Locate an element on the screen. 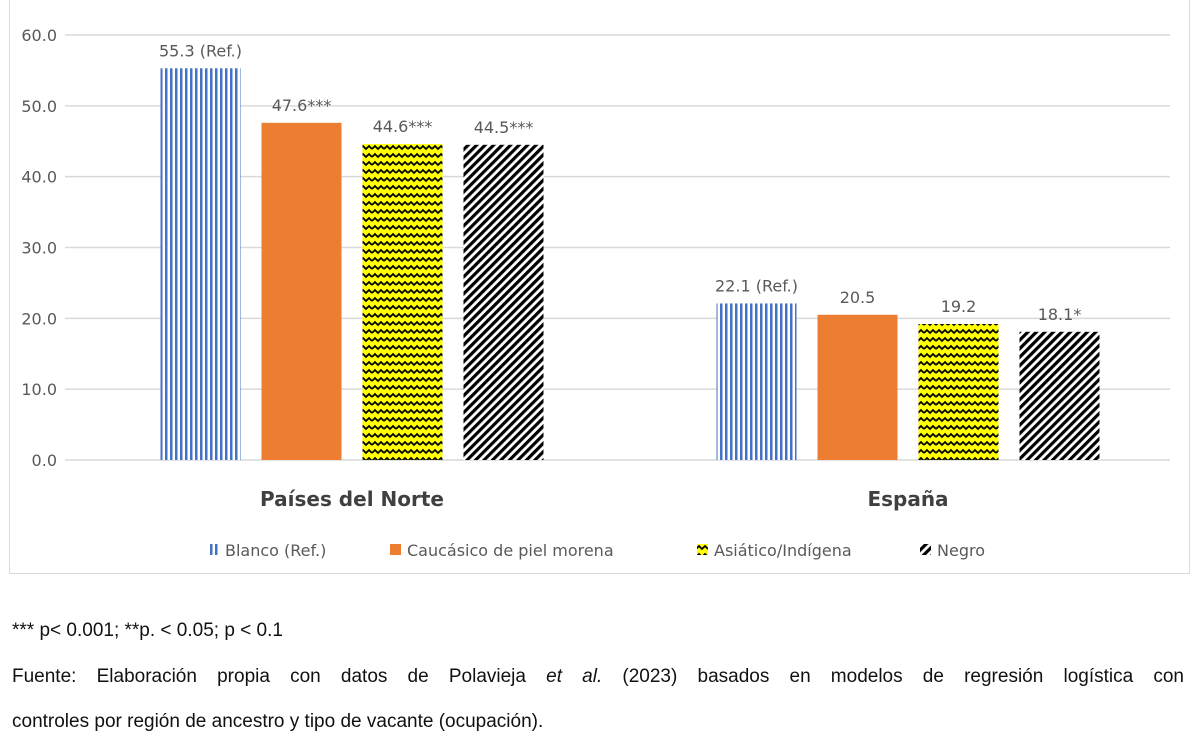  y-tick-label: 10.0 is located at coordinates (39, 389).